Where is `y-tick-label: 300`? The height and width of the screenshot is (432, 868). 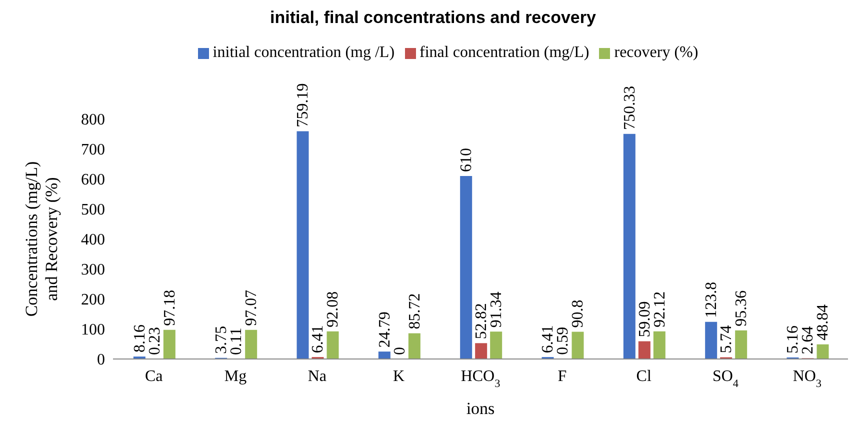 y-tick-label: 300 is located at coordinates (93, 270).